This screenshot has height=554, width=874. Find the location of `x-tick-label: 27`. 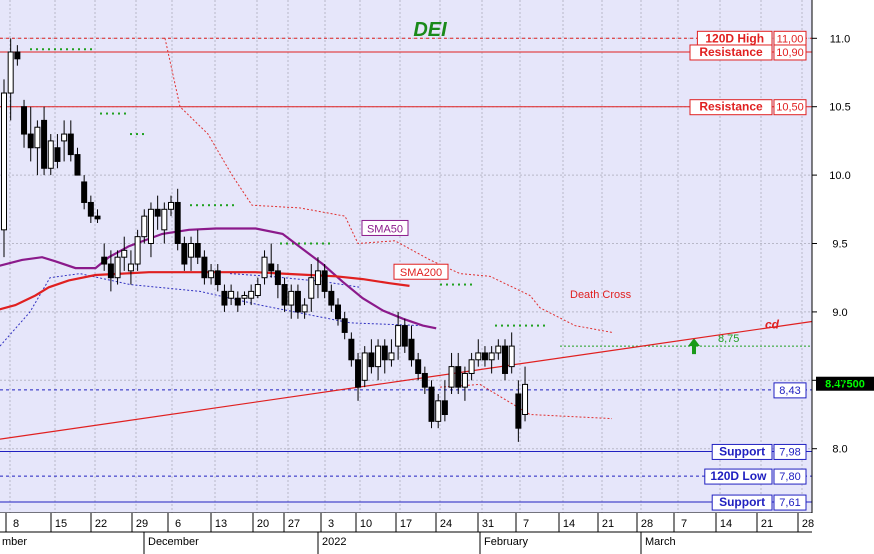

x-tick-label: 27 is located at coordinates (294, 524).